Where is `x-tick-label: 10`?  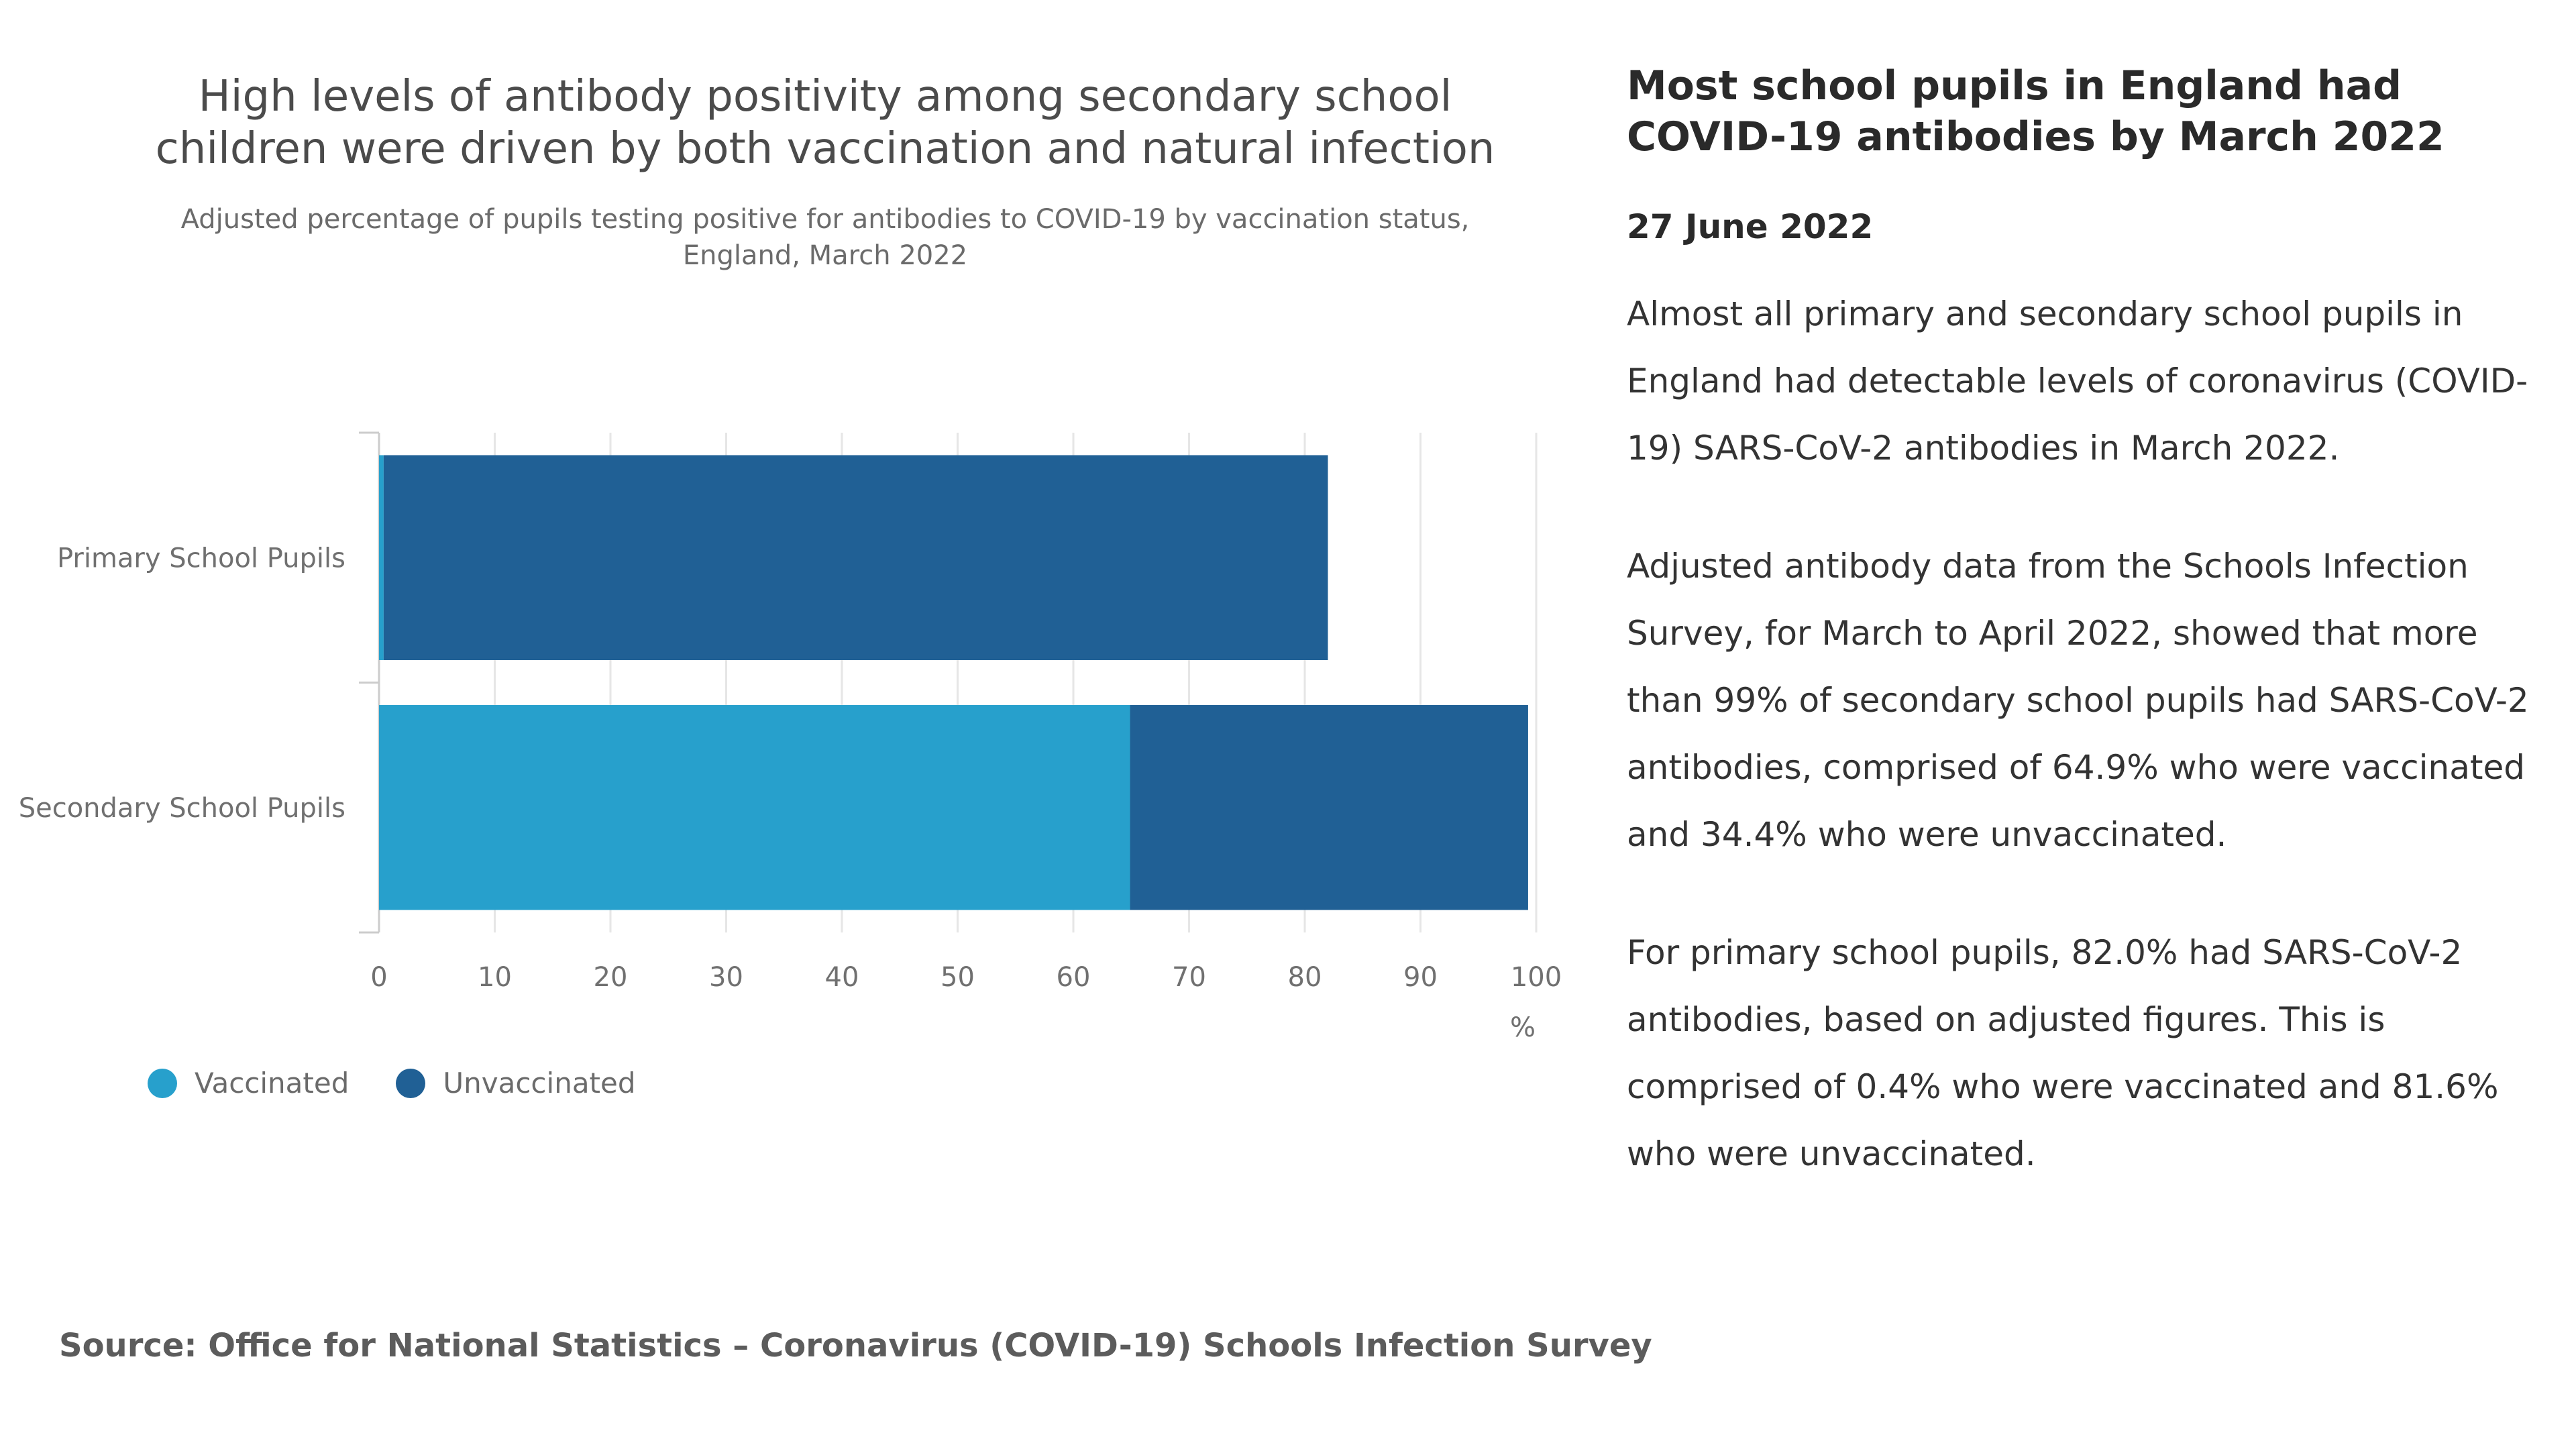 x-tick-label: 10 is located at coordinates (495, 977).